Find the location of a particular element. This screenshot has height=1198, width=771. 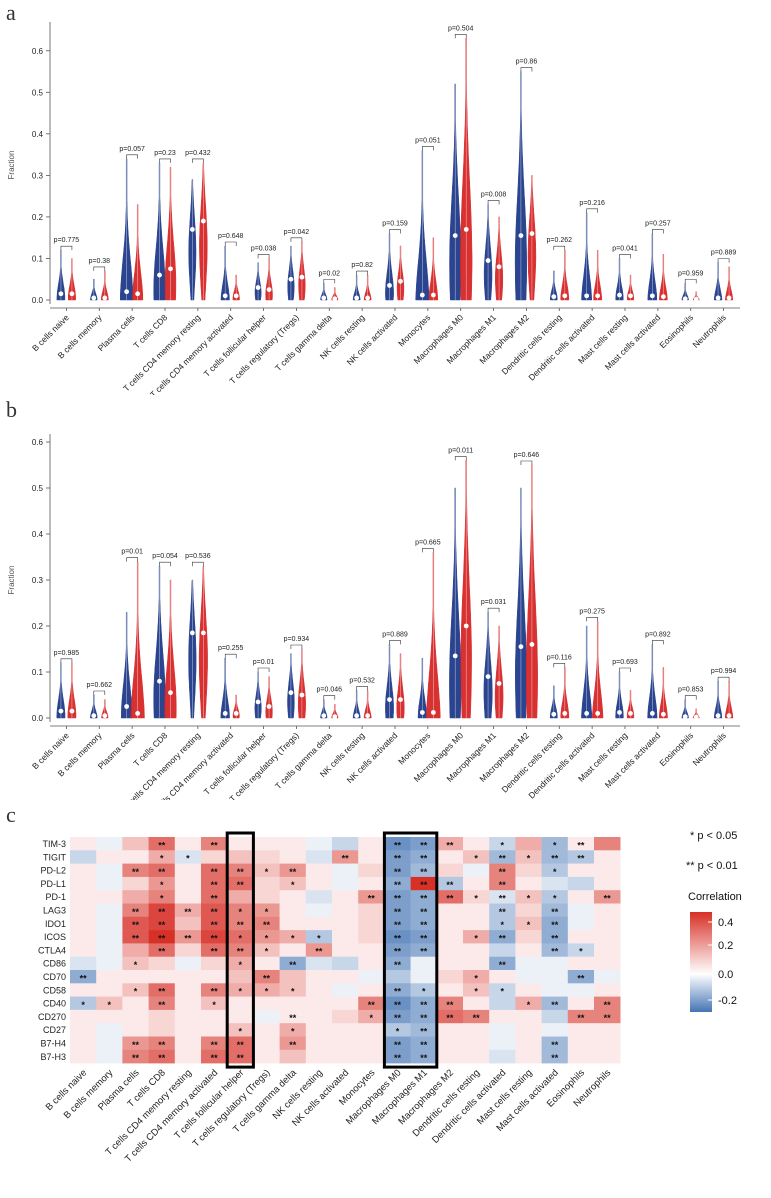

a-median-dot-dendritic-cells-resting-group1 is located at coordinates (554, 297).